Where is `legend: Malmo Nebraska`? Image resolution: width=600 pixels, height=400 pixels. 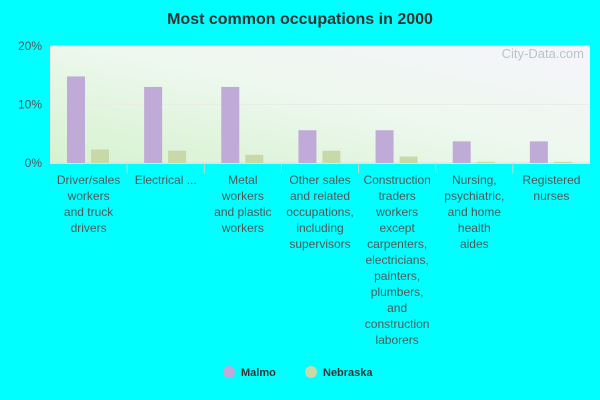 legend: Malmo Nebraska is located at coordinates (298, 372).